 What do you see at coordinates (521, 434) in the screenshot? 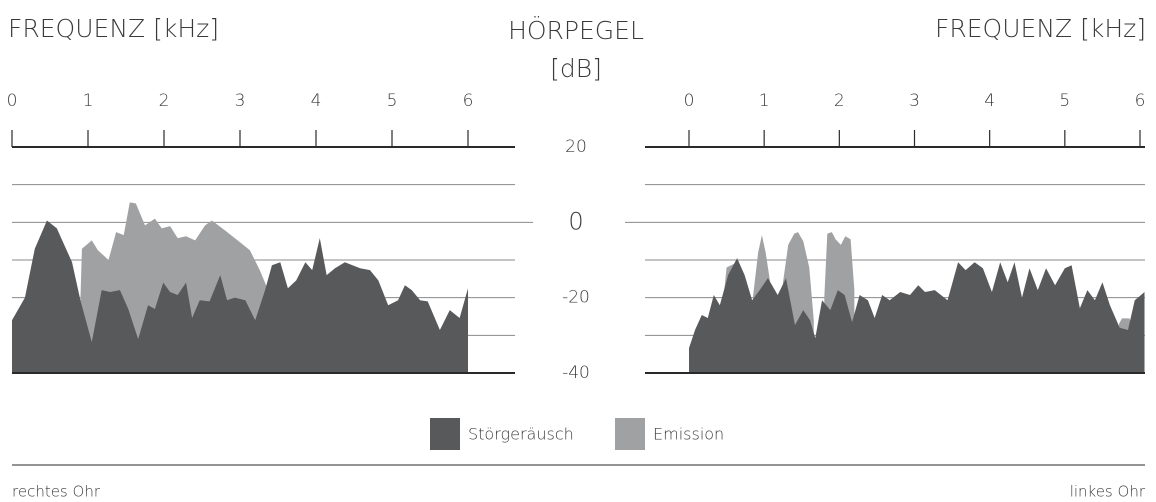
I see `legend-label: Störgeräusch` at bounding box center [521, 434].